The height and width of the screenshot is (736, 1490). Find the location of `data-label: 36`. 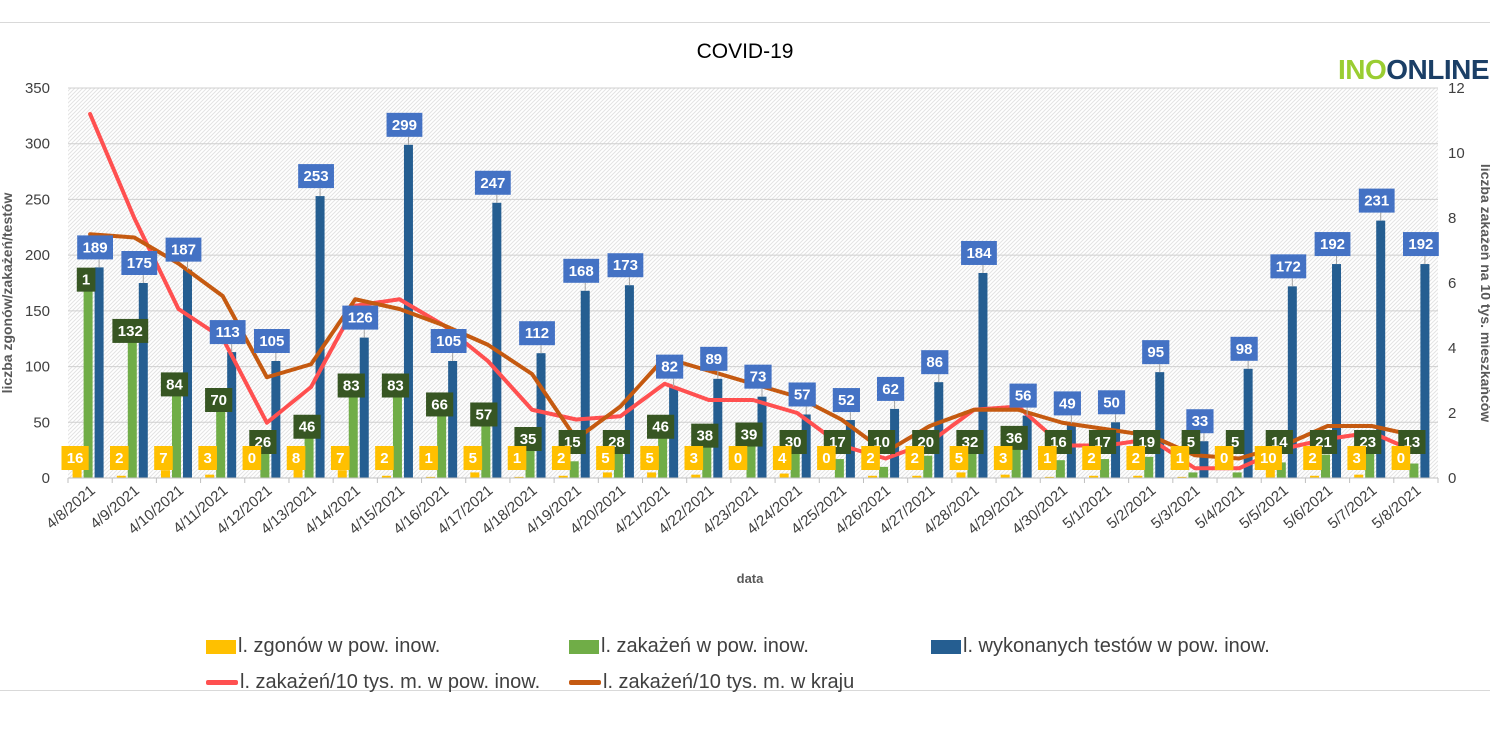

data-label: 36 is located at coordinates (1014, 438).